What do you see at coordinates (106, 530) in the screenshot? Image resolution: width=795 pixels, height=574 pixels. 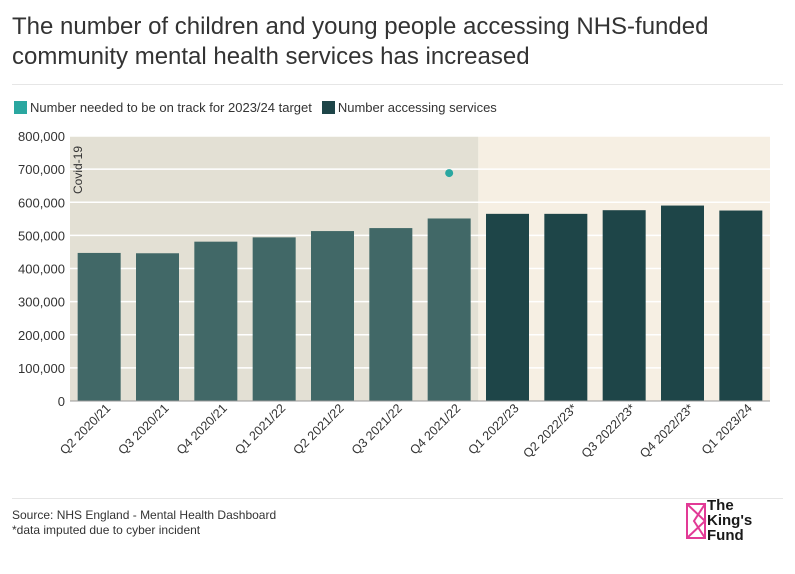 I see `imputed-note: *data imputed due to cyber incident` at bounding box center [106, 530].